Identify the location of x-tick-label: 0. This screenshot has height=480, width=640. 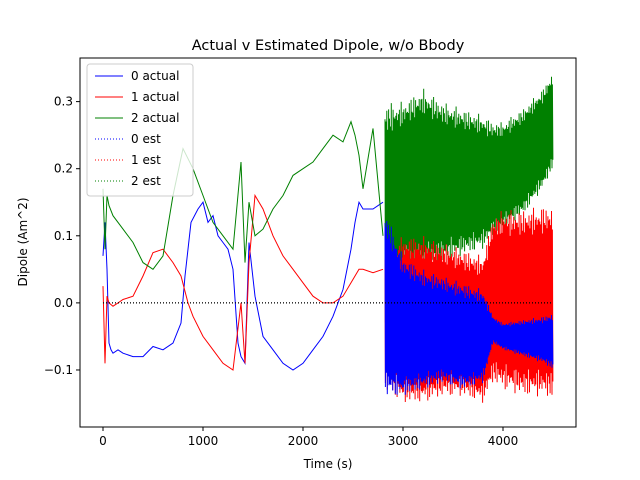
(103, 441).